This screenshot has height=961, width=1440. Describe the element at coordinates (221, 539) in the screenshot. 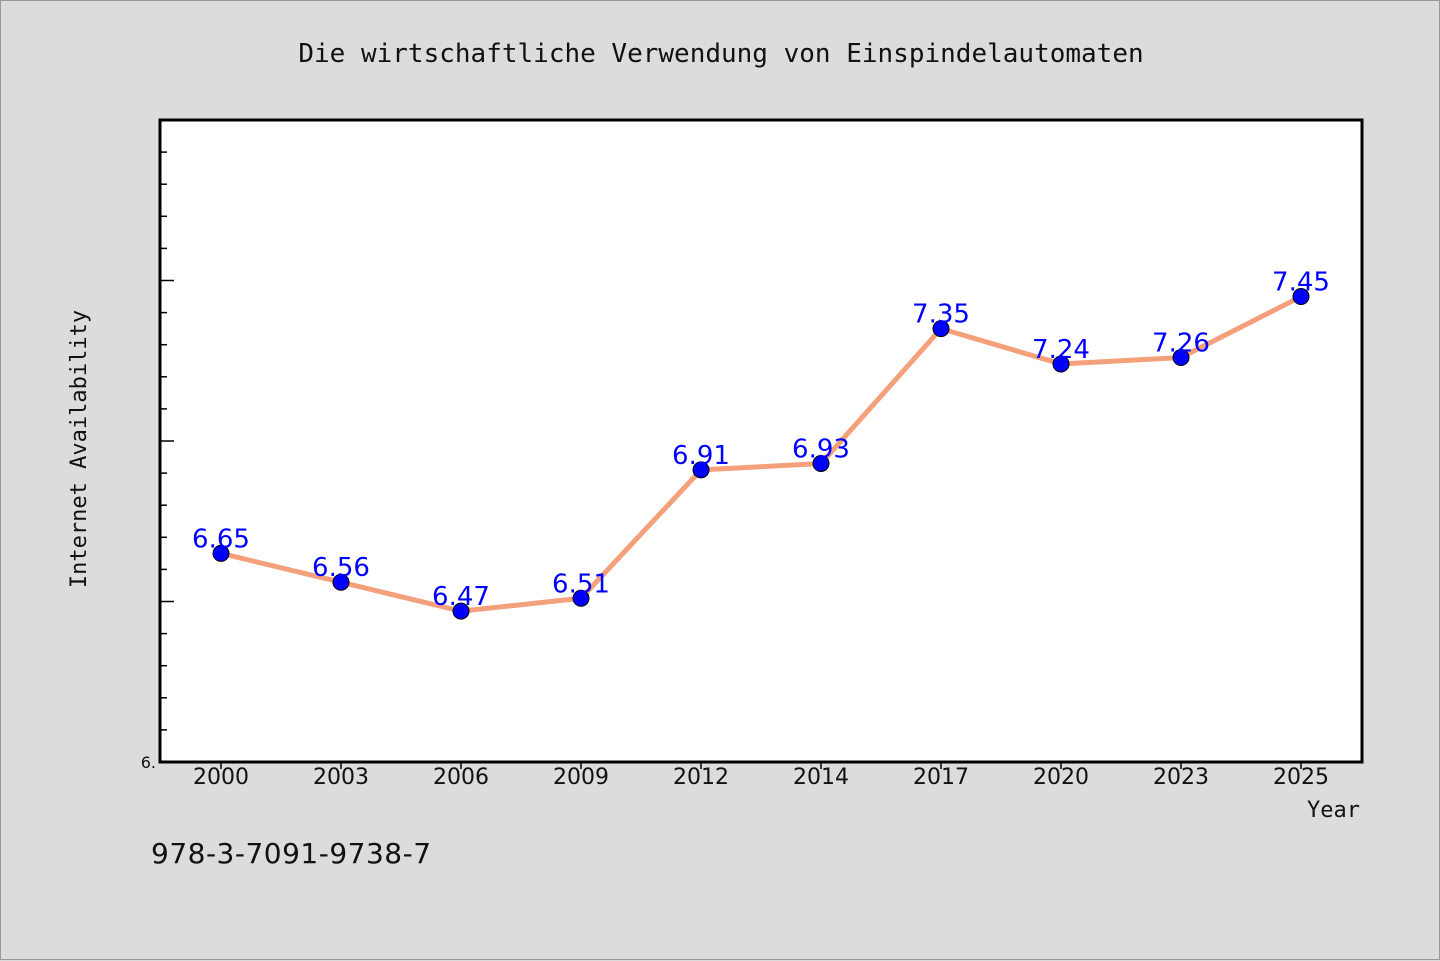

I see `data-label: 6.65` at that location.